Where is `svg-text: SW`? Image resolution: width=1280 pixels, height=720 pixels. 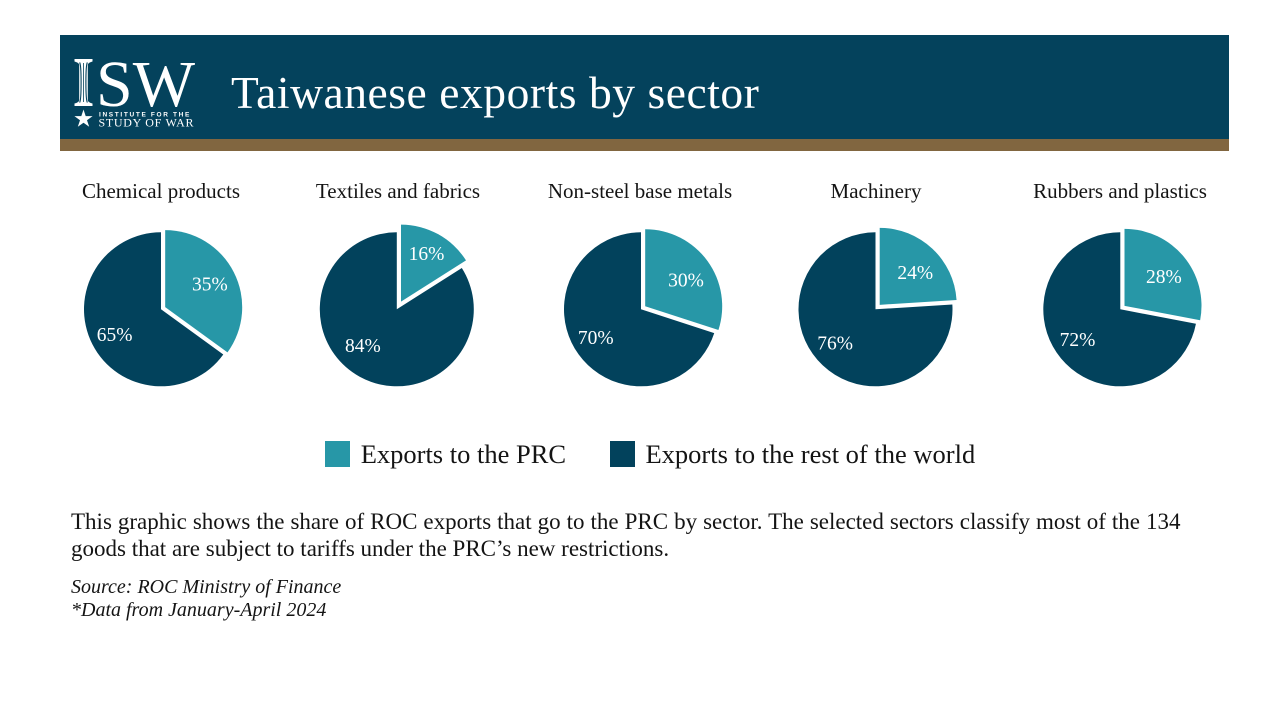
svg-text: SW is located at coordinates (146, 88).